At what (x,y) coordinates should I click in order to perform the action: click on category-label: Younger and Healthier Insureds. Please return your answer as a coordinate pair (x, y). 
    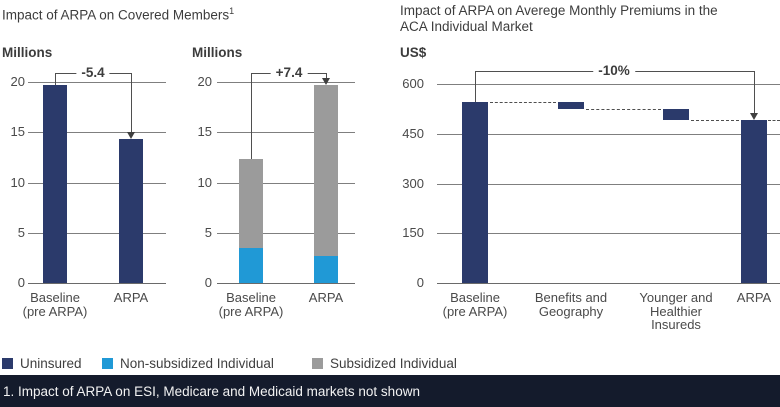
    Looking at the image, I should click on (676, 311).